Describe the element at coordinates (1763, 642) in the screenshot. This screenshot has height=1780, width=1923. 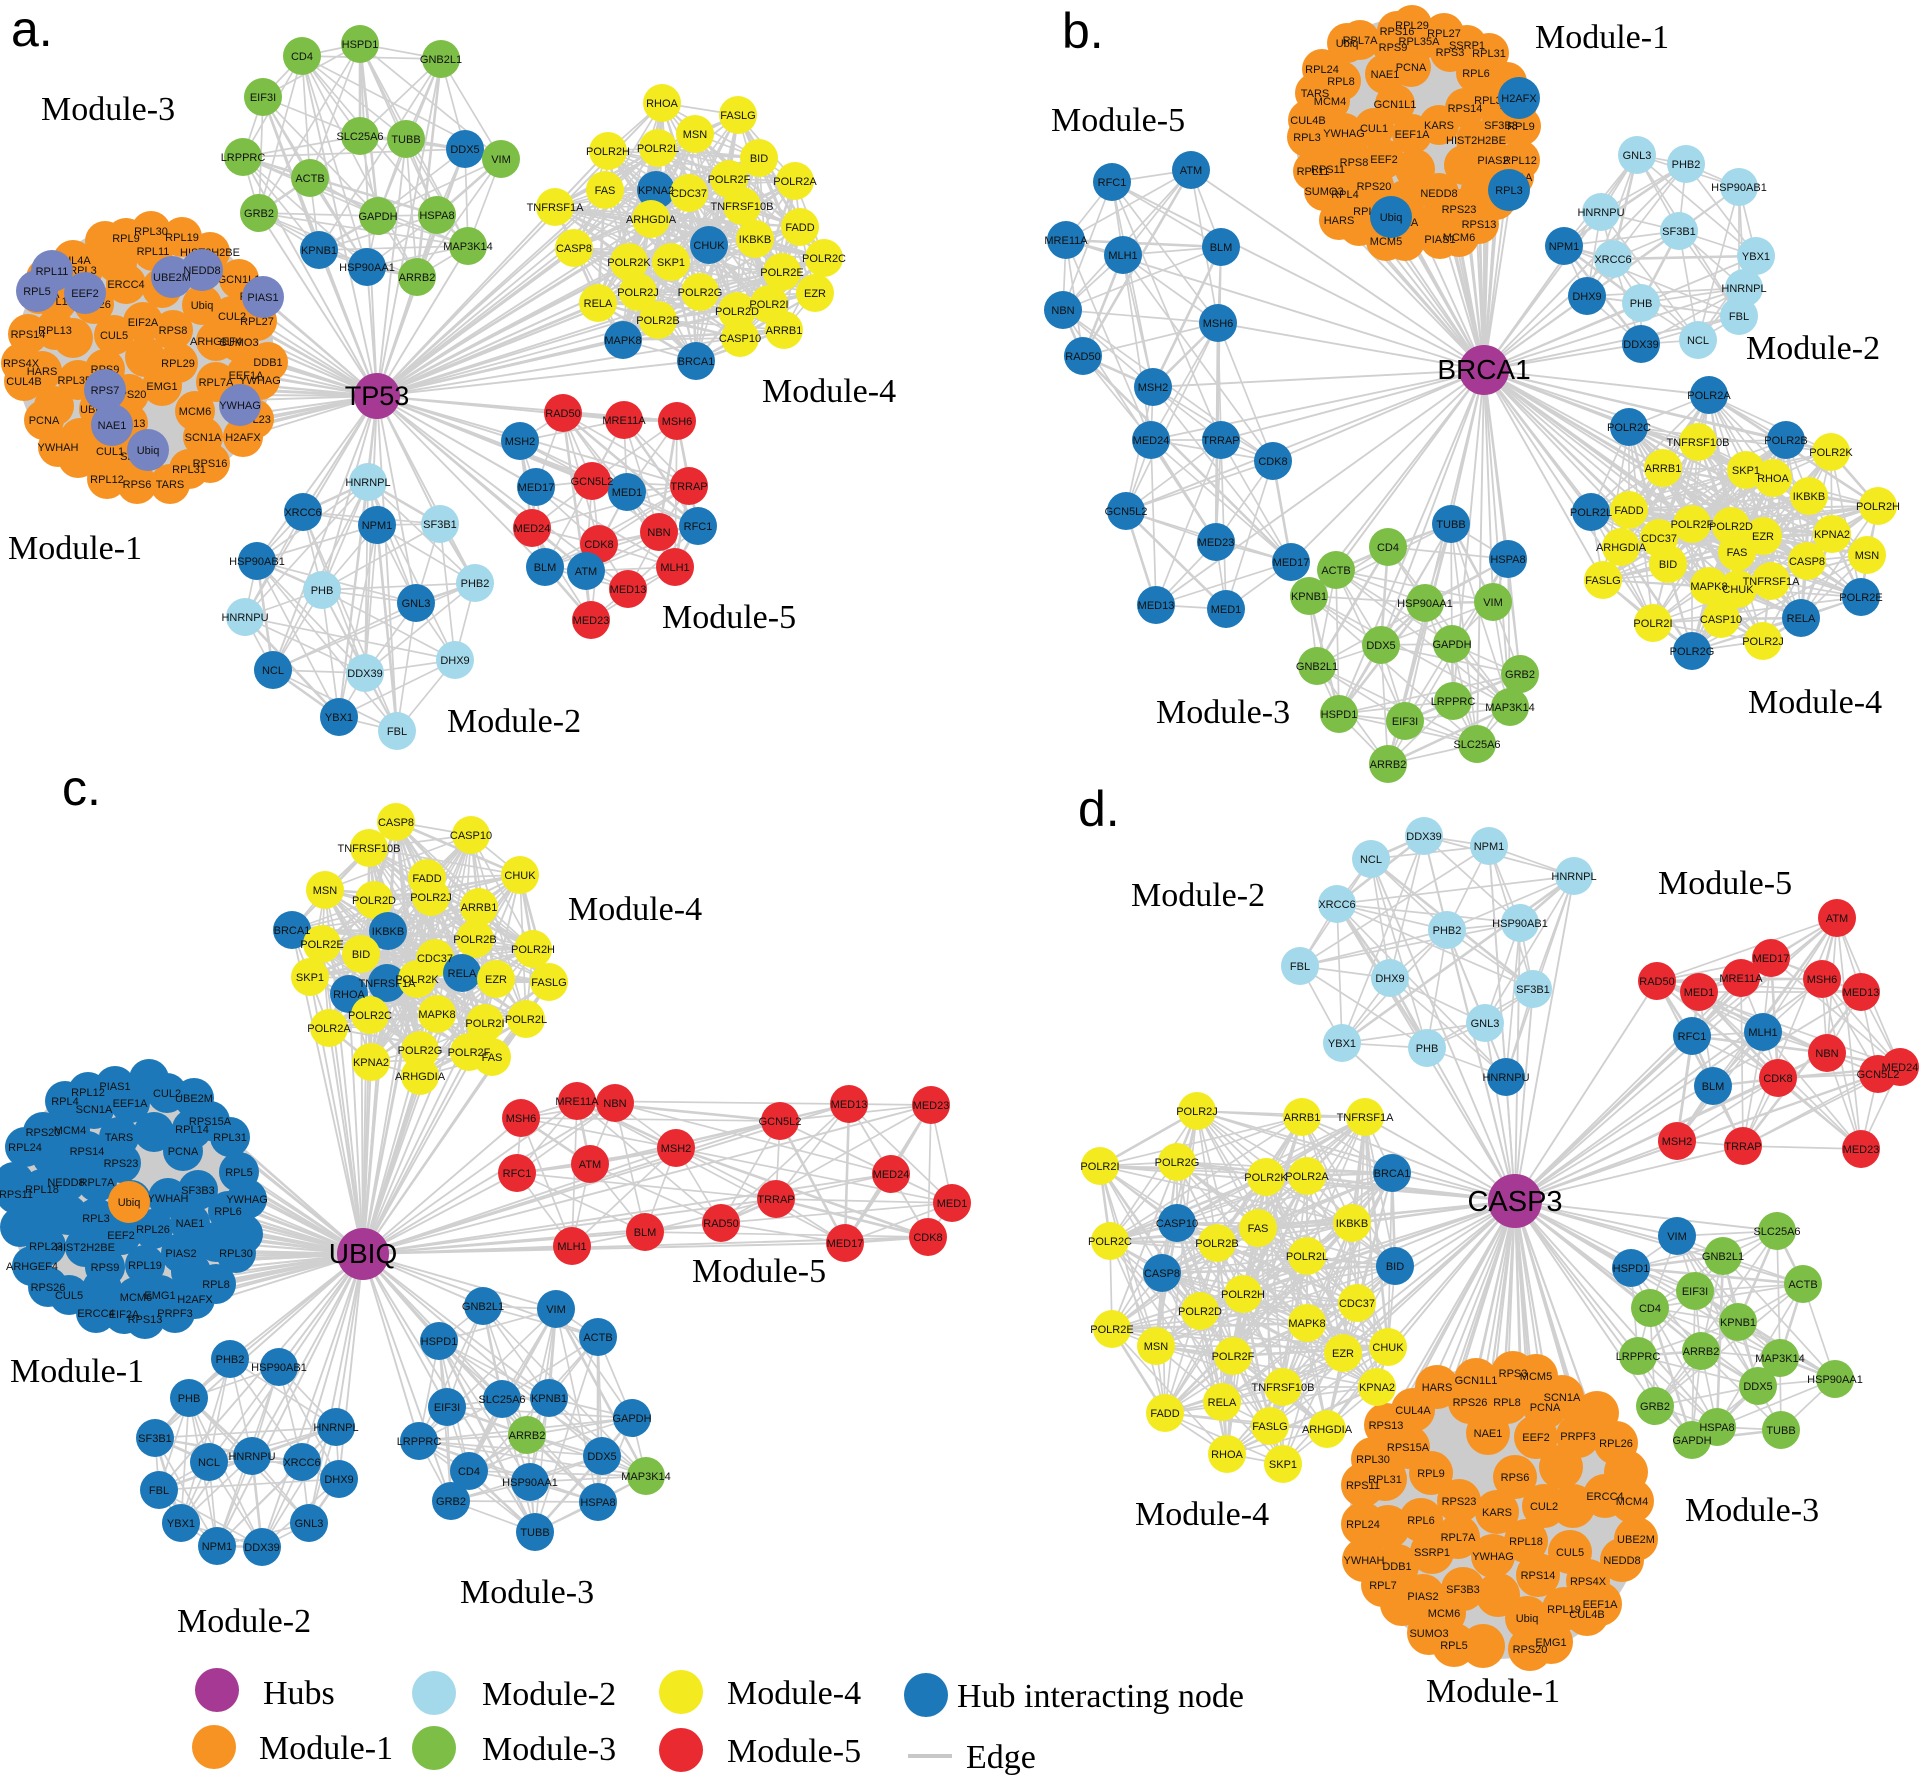
I see `svg-text: POLR2J` at that location.